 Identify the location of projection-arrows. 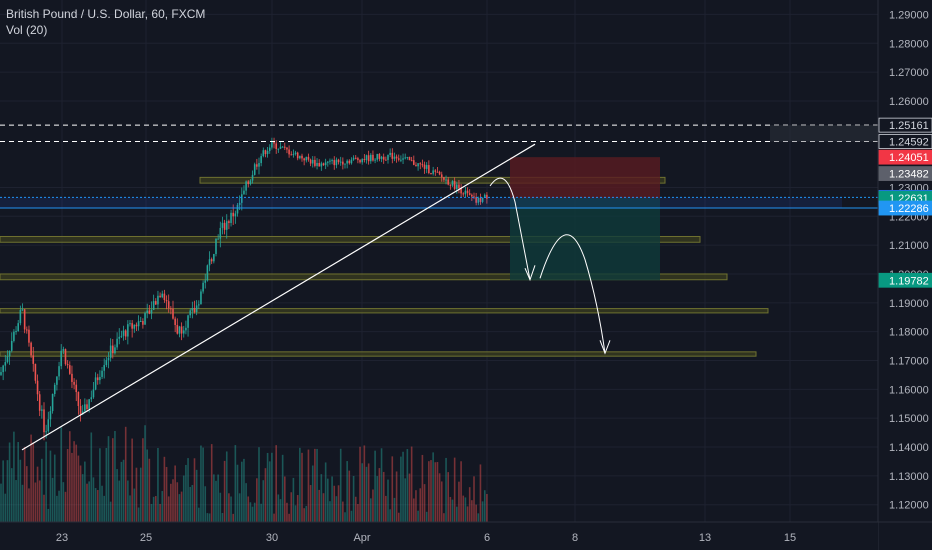
(550, 266).